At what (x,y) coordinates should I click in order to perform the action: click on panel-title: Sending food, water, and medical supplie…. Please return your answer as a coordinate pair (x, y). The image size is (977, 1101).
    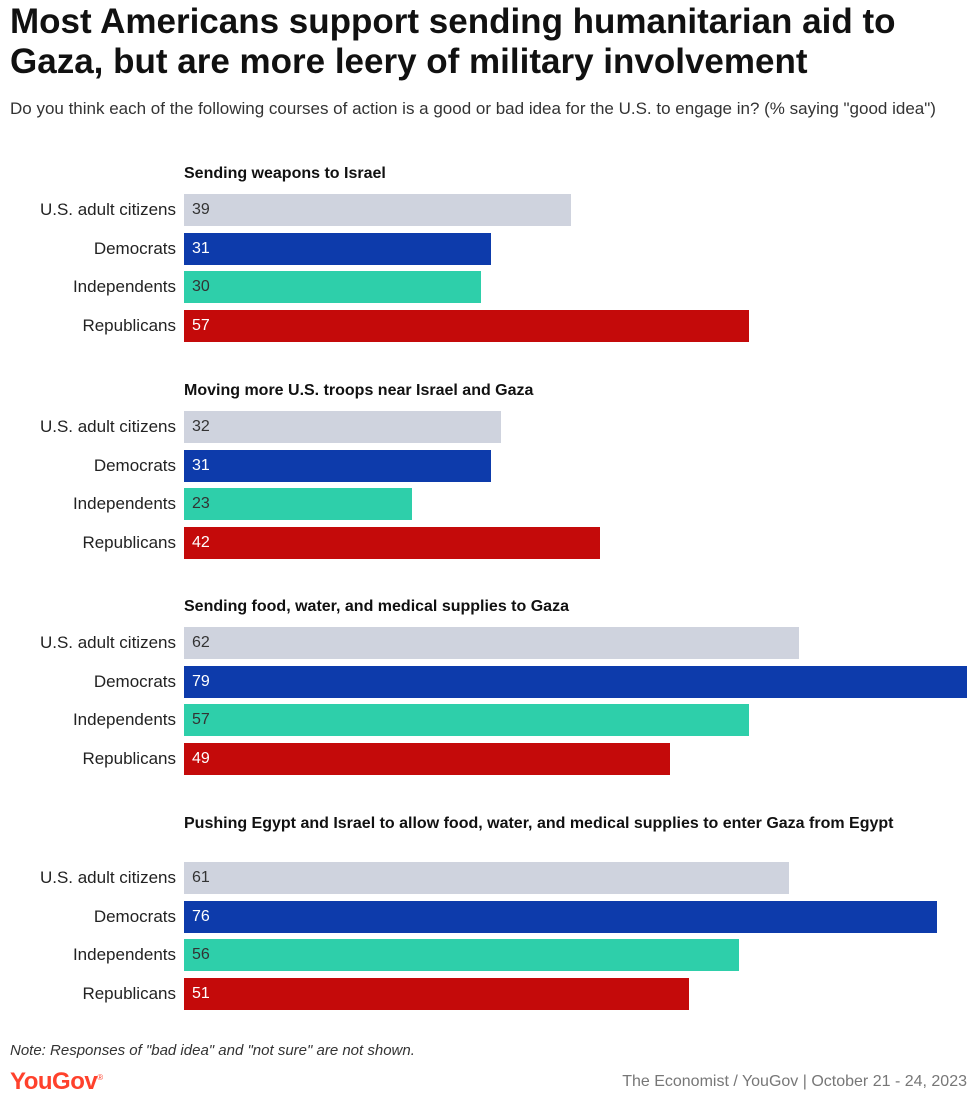
    Looking at the image, I should click on (376, 606).